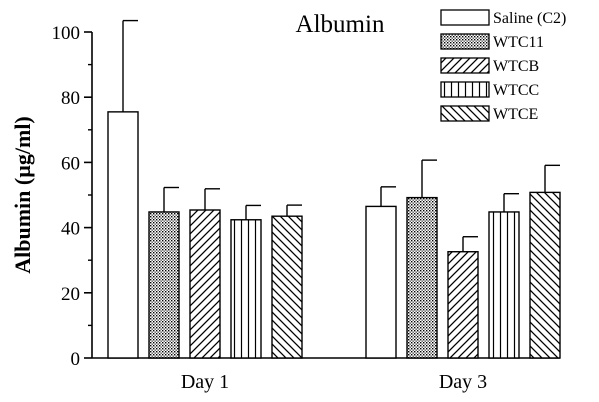  Describe the element at coordinates (516, 90) in the screenshot. I see `legend-label: WTCC` at that location.